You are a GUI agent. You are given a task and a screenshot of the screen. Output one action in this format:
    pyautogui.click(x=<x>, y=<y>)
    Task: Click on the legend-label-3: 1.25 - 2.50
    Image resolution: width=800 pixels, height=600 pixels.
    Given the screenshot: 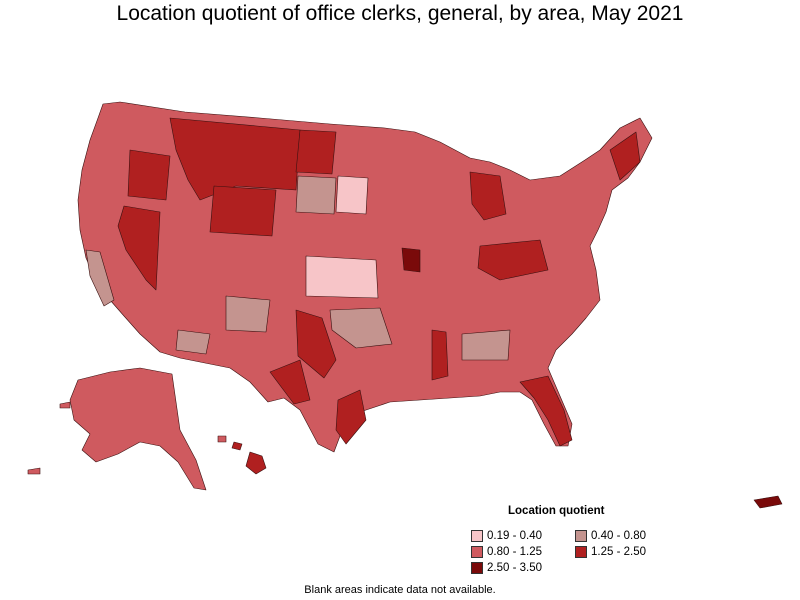 What is the action you would take?
    pyautogui.click(x=618, y=552)
    